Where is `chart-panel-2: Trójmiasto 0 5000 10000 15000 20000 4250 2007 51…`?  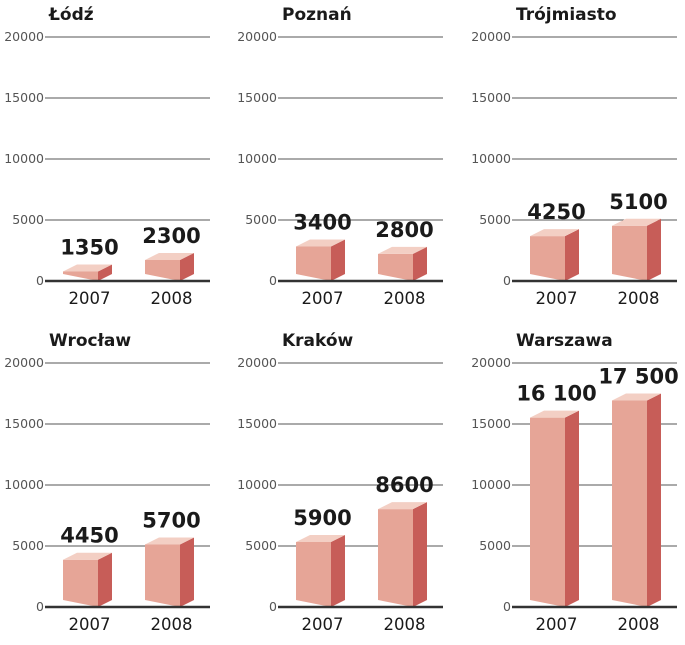
chart-panel-2: Trójmiasto 0 5000 10000 15000 20000 4250 2007 51… is located at coordinates (574, 156).